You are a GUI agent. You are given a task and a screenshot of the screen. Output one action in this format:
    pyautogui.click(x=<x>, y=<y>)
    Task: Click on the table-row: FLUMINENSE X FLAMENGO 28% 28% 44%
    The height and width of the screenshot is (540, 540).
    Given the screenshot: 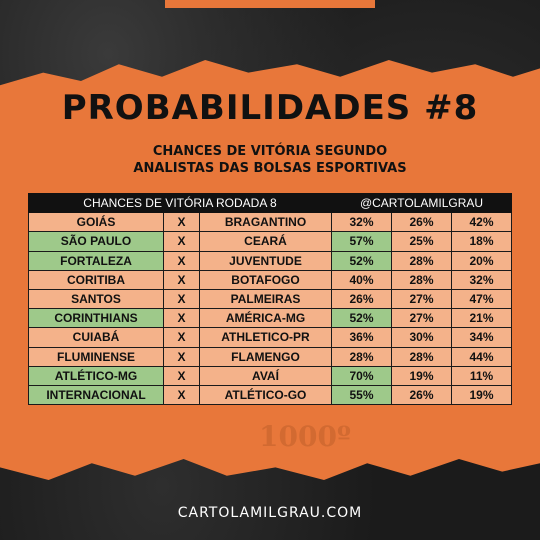 What is the action you would take?
    pyautogui.click(x=270, y=356)
    